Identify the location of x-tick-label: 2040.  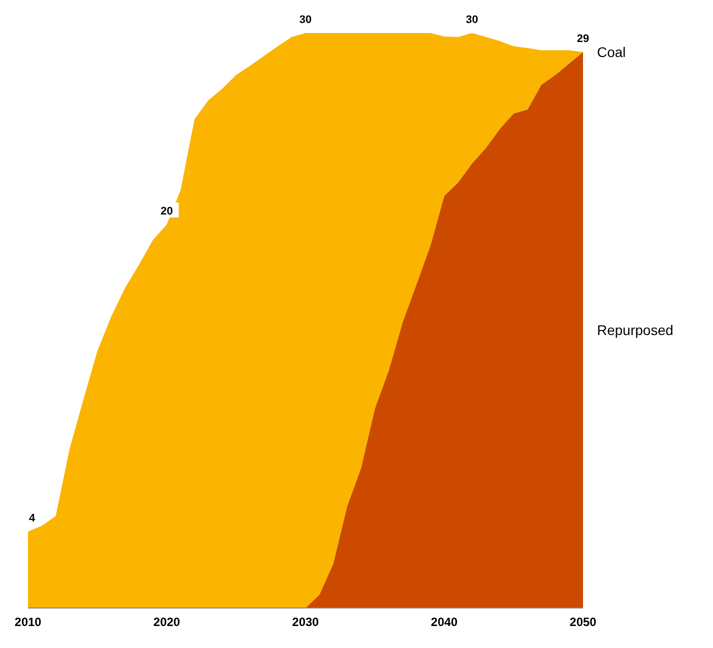
(444, 622).